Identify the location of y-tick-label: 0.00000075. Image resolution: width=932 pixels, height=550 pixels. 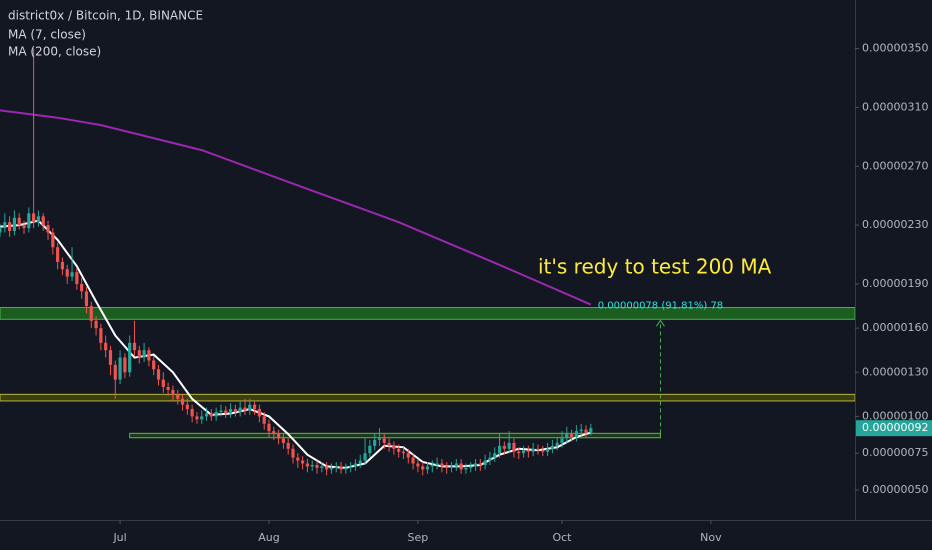
(895, 452).